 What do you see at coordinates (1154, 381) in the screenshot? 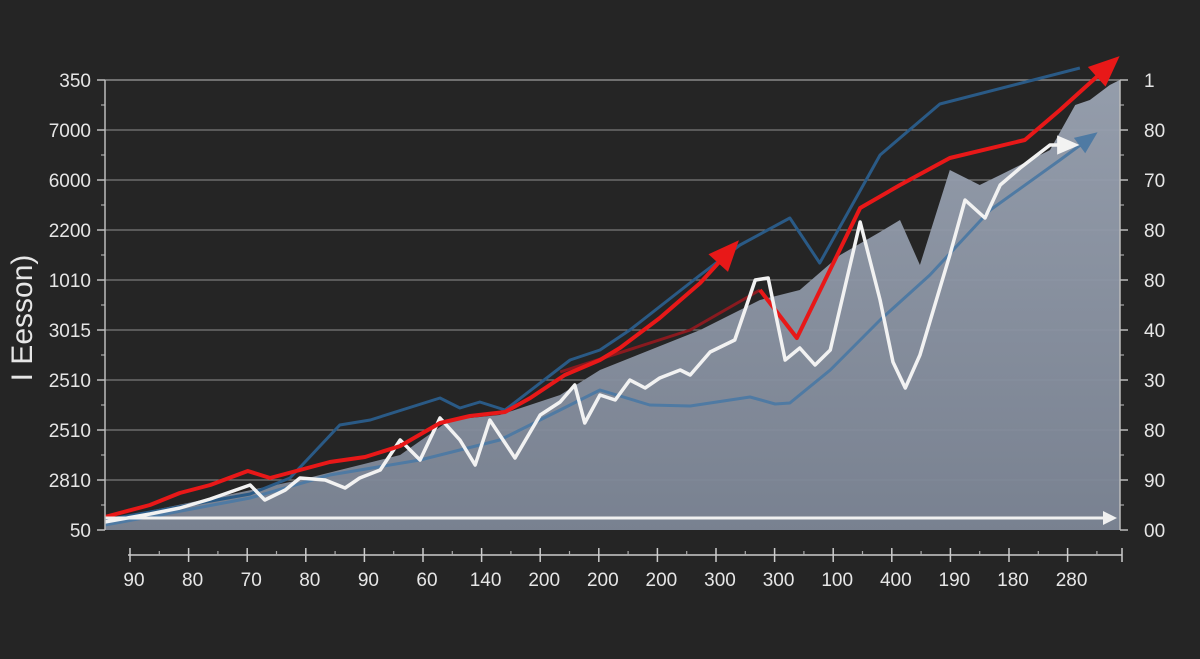
I see `y-right-tick-label: 30` at bounding box center [1154, 381].